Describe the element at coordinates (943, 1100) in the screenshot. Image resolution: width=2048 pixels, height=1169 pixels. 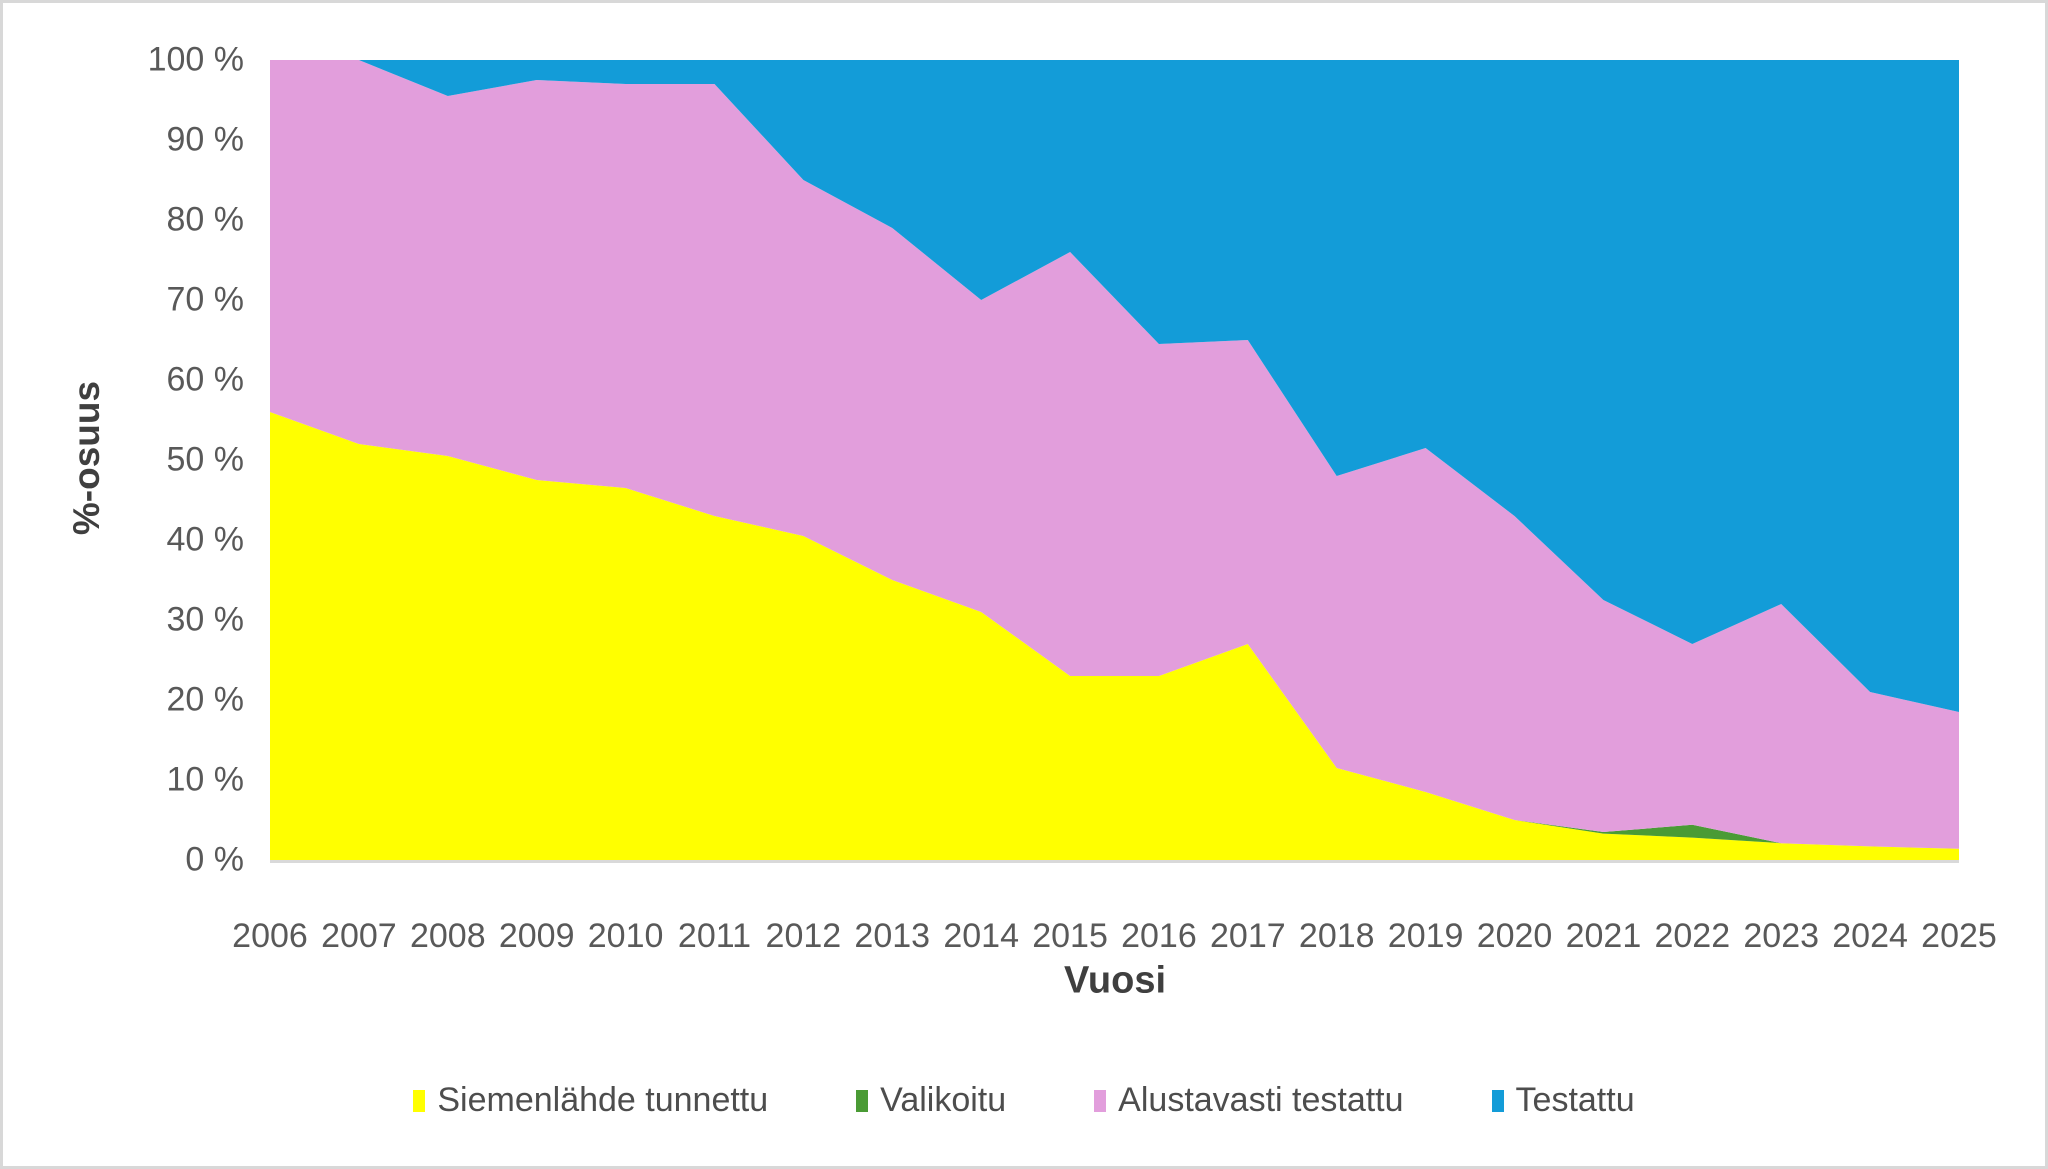
I see `legend-label: Valikoitu` at that location.